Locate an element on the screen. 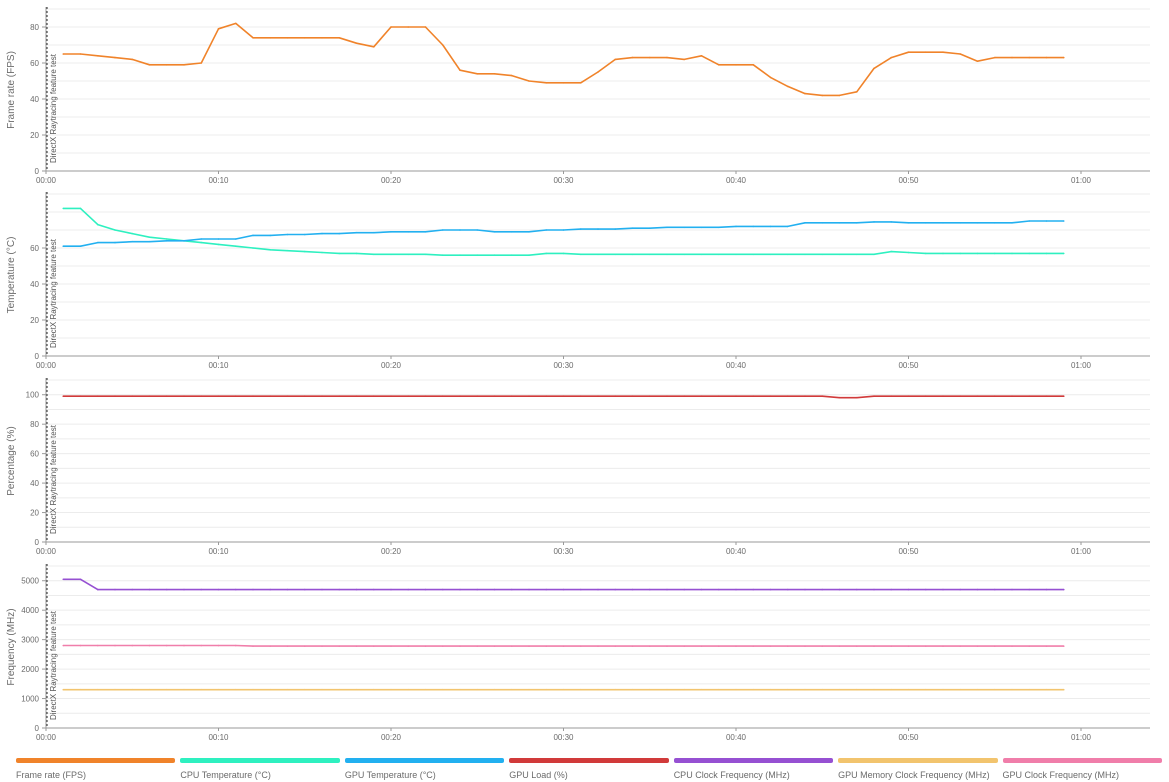  legend-label: GPU Temperature (°C) is located at coordinates (390, 775).